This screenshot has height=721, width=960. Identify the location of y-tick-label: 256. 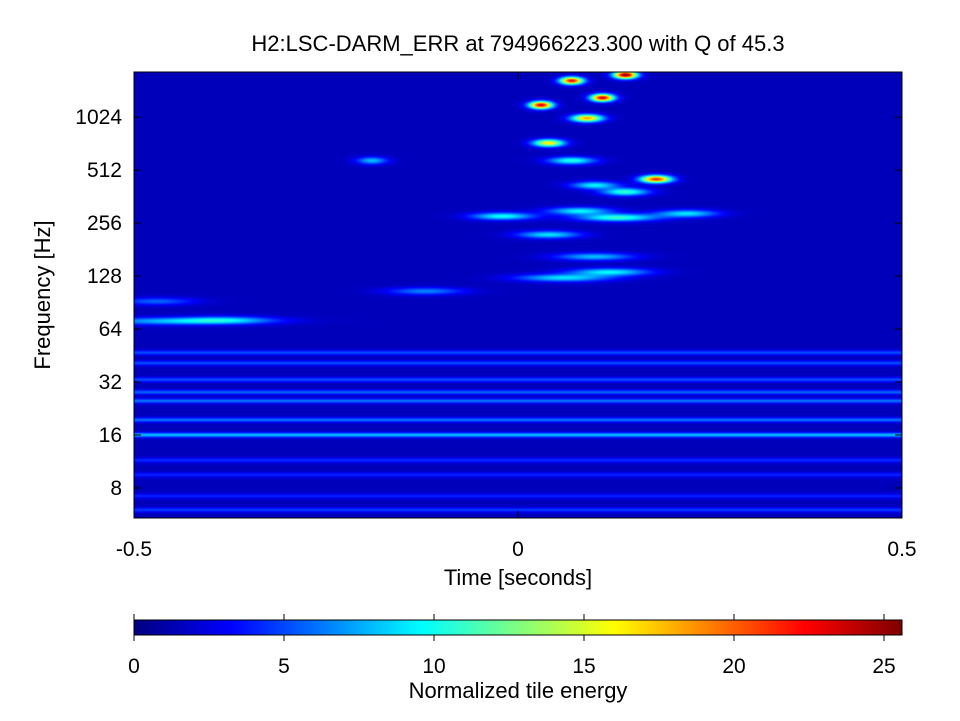
(104, 223).